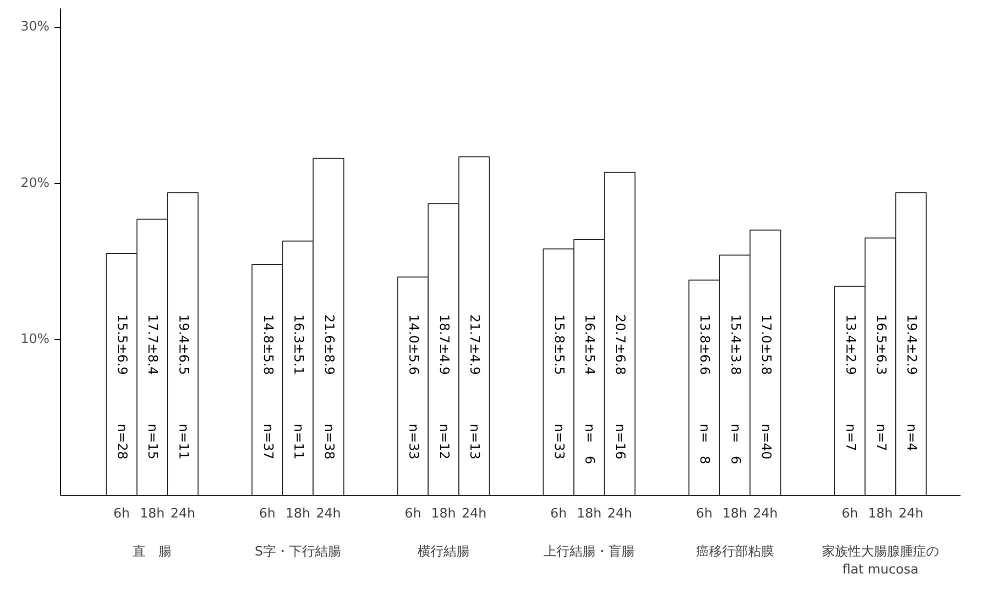 This screenshot has height=608, width=983. I want to click on x-tick-label: 家族性大腸腺腫症の flat mucosa, so click(880, 561).